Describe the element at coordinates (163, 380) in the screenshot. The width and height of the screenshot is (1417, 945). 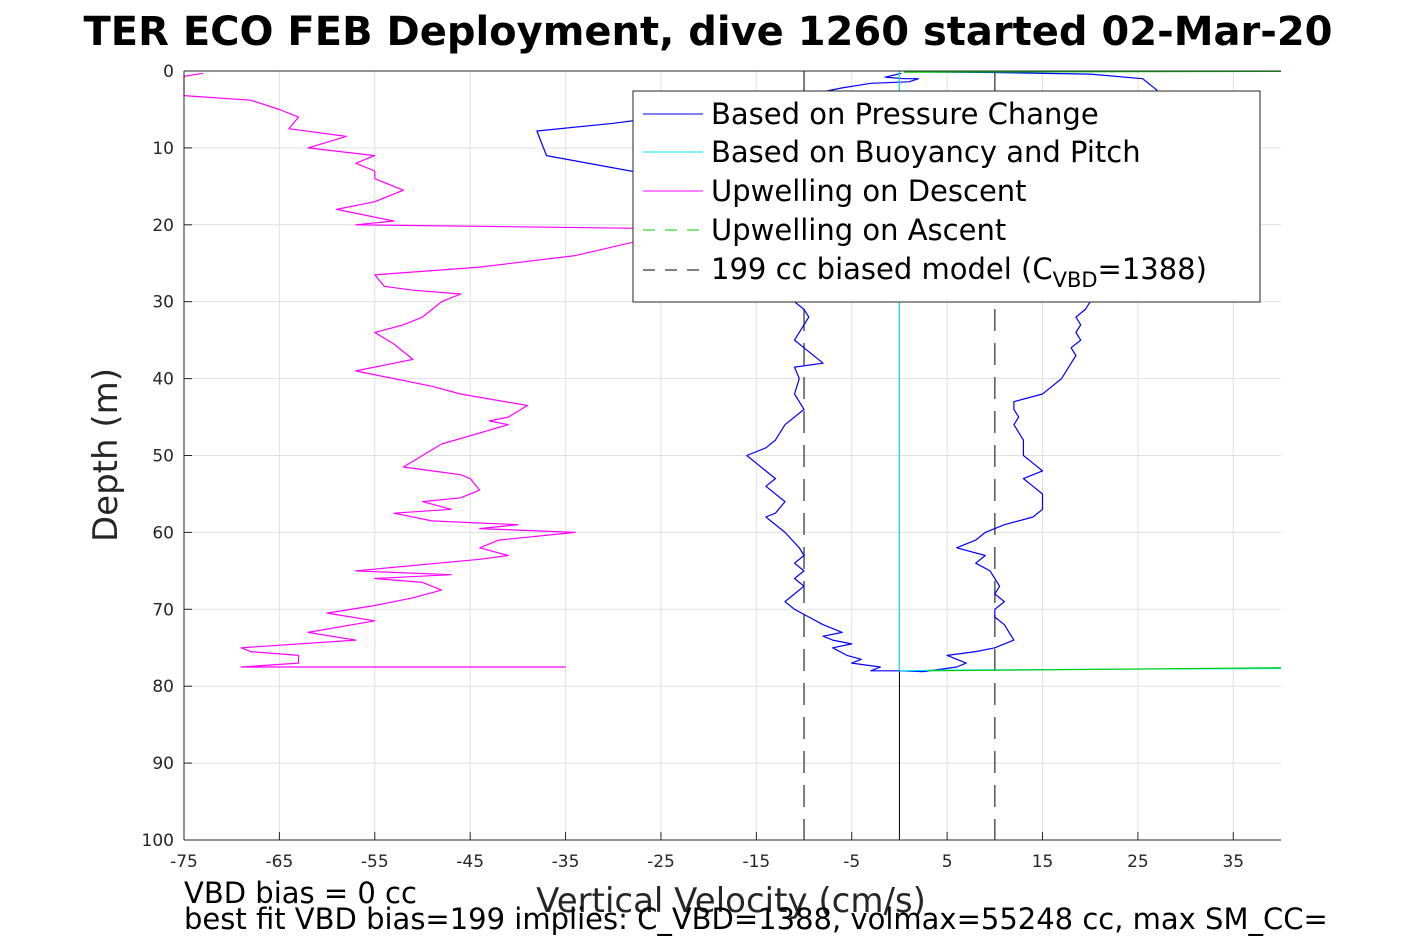
I see `y-tick-label-4: 40` at that location.